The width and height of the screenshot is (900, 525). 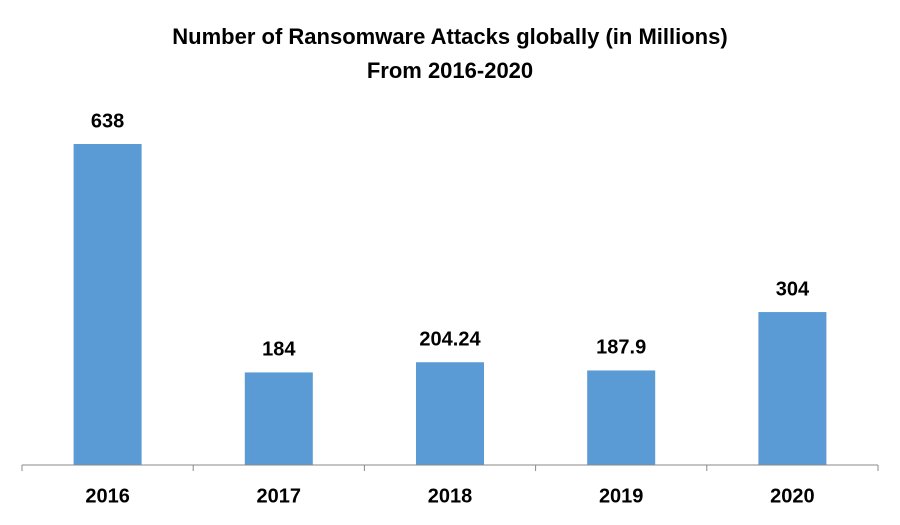 I want to click on x-tick-label: 2020, so click(x=792, y=496).